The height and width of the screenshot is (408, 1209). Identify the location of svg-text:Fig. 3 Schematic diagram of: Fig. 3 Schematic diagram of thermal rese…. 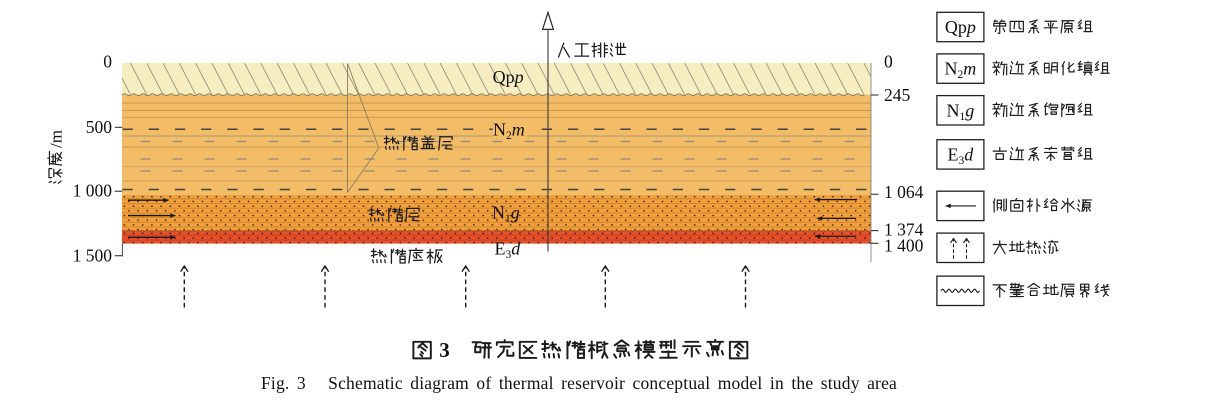
(579, 383).